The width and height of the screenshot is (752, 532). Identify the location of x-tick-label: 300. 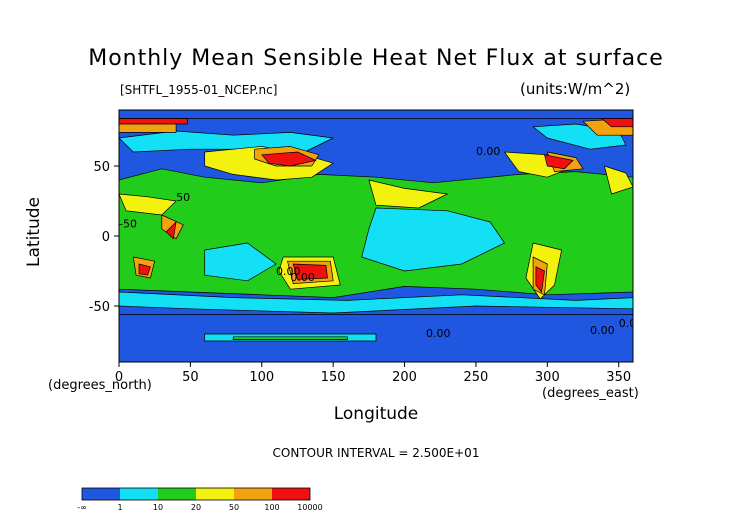
(547, 377).